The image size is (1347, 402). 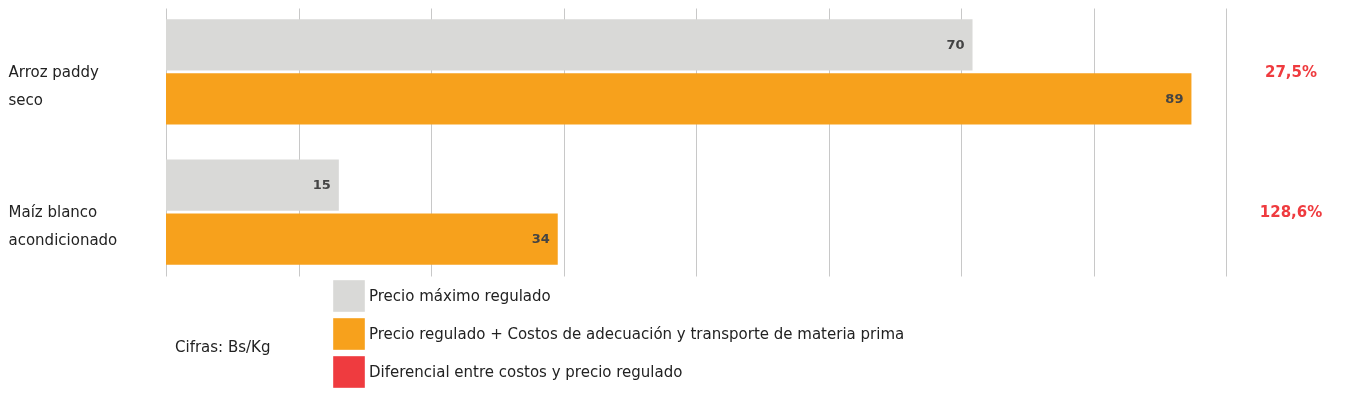 What do you see at coordinates (54, 85) in the screenshot?
I see `y-tick-label: Arroz paddy seco` at bounding box center [54, 85].